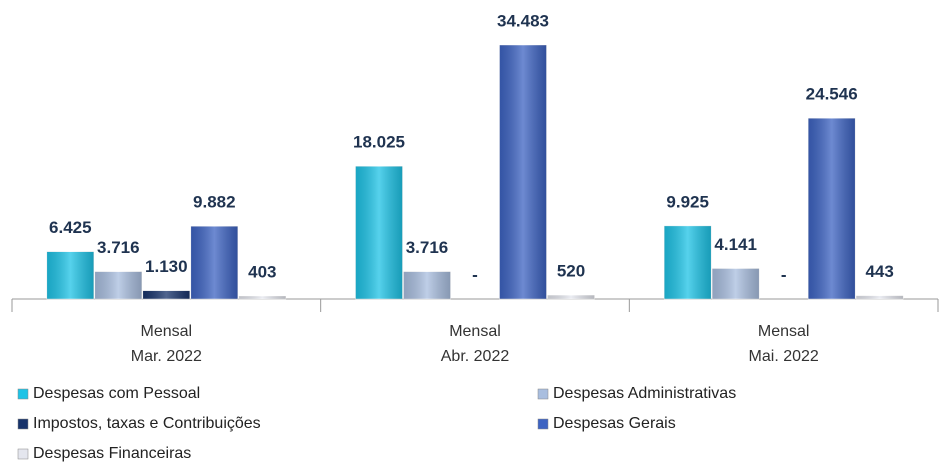 This screenshot has height=465, width=947. Describe the element at coordinates (687, 201) in the screenshot. I see `value-label: 9.925` at that location.